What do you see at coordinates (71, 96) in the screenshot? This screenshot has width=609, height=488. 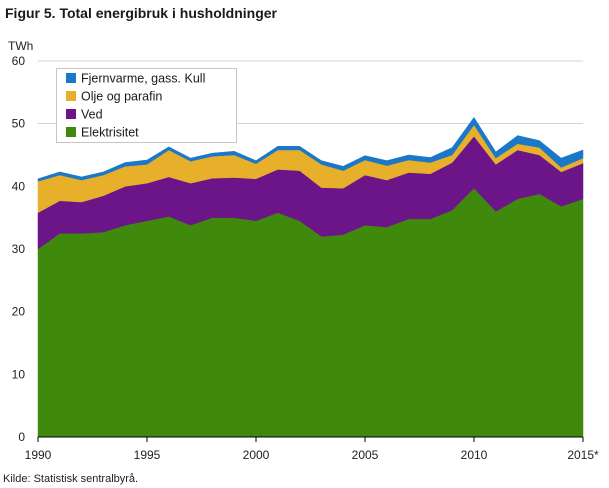 I see `legend-swatch-olje-og-parafin` at bounding box center [71, 96].